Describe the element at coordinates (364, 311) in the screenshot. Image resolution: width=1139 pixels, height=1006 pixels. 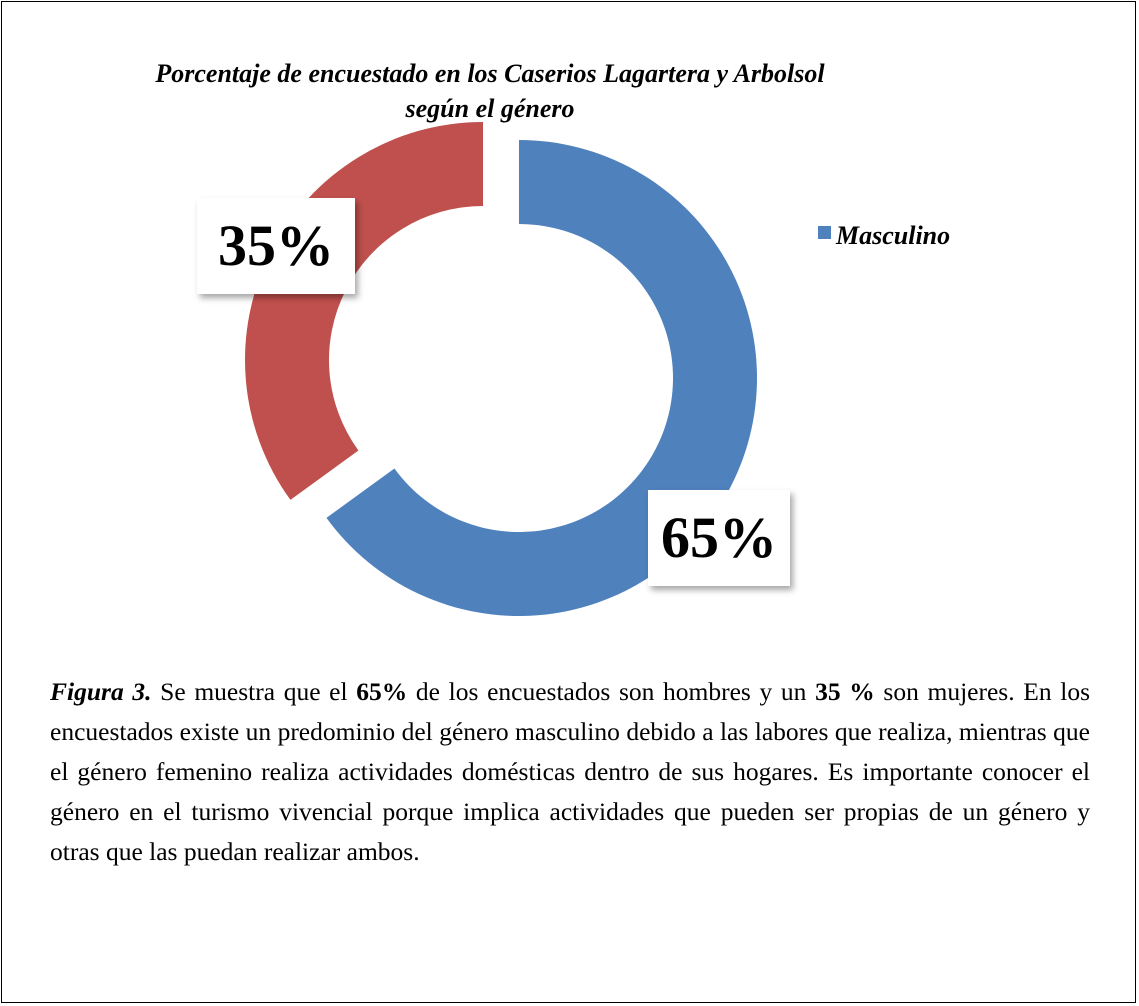
I see `donut-slice` at that location.